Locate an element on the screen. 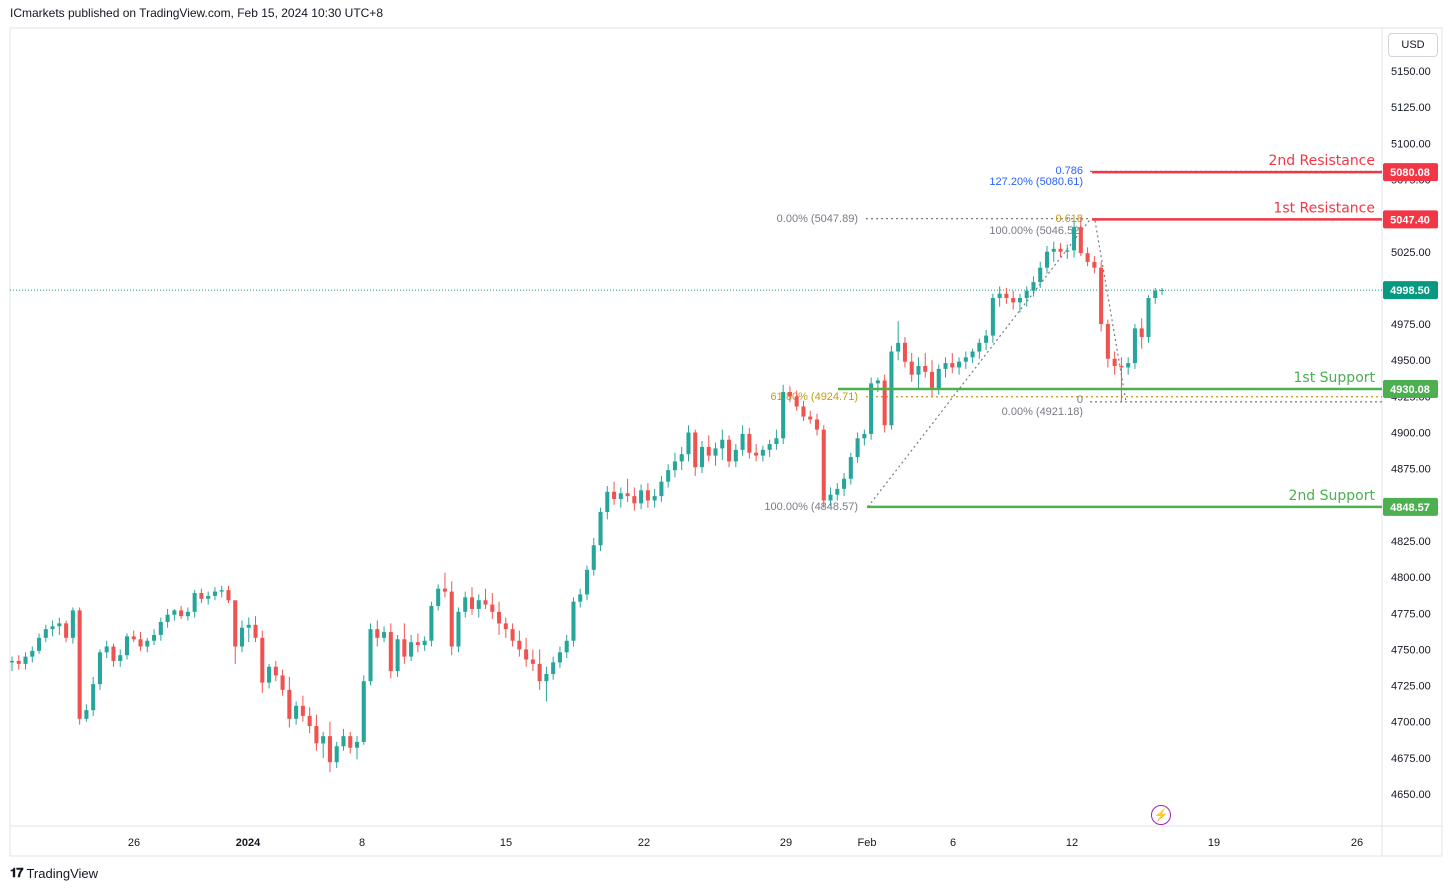  fib-ext-127-label: 127.20% (5080.61) is located at coordinates (1036, 182).